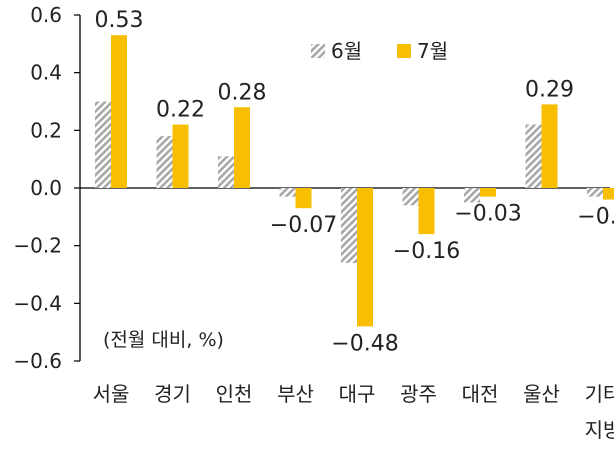  What do you see at coordinates (172, 394) in the screenshot?
I see `category-label: 경기` at bounding box center [172, 394].